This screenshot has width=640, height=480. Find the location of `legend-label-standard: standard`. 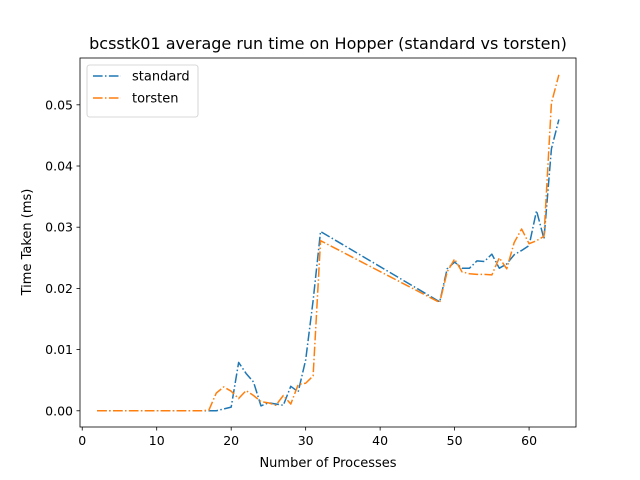

legend-label-standard: standard is located at coordinates (161, 77).